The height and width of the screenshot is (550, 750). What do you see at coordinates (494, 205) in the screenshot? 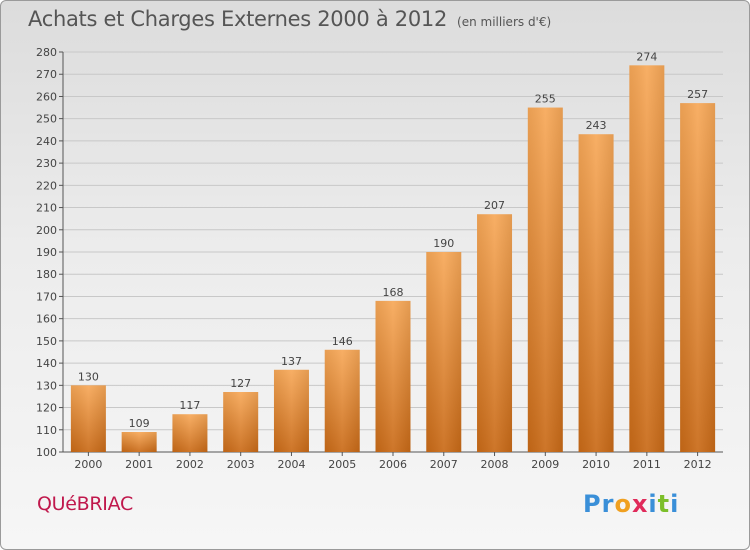
I see `bar-value-label: 207` at bounding box center [494, 205].